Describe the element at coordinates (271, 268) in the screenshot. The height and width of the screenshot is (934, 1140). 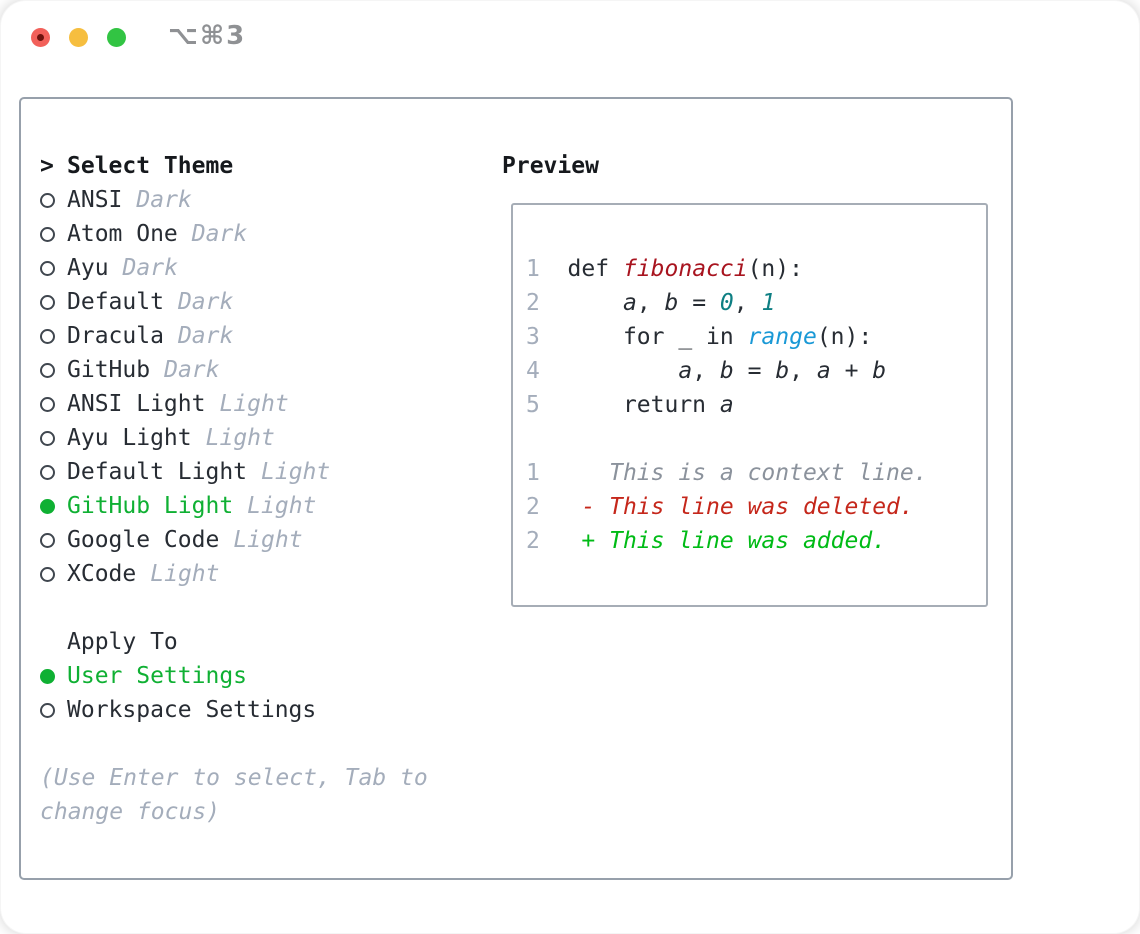
I see `theme-item-ayu: Ayu Dark` at that location.